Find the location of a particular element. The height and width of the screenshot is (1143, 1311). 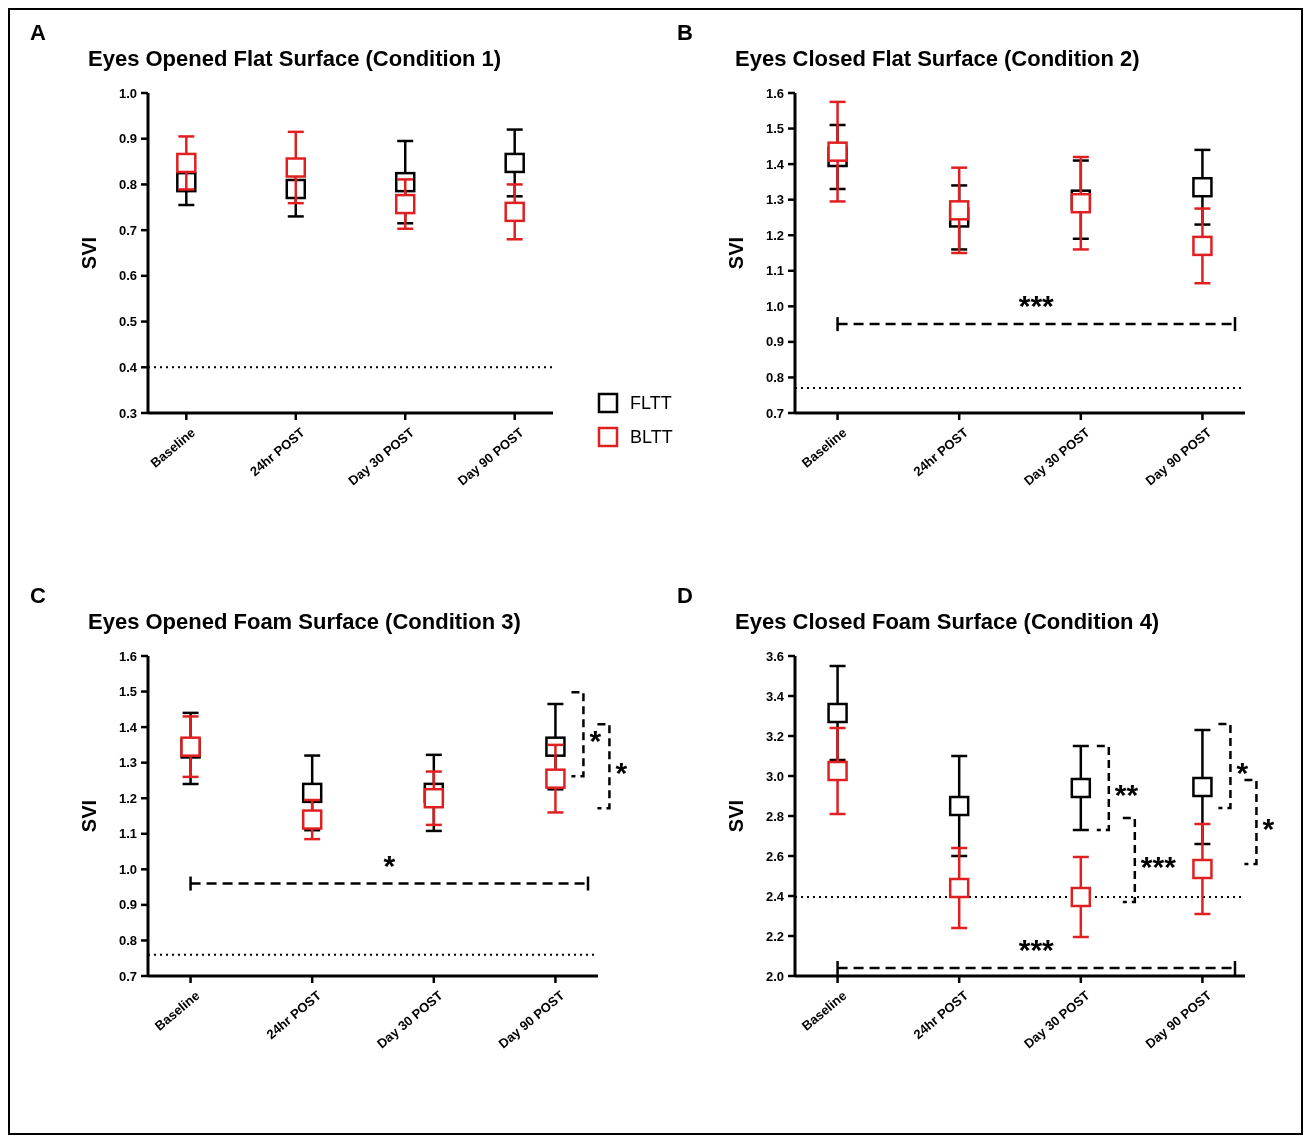

y-tick-label: 0.3 is located at coordinates (127, 413).